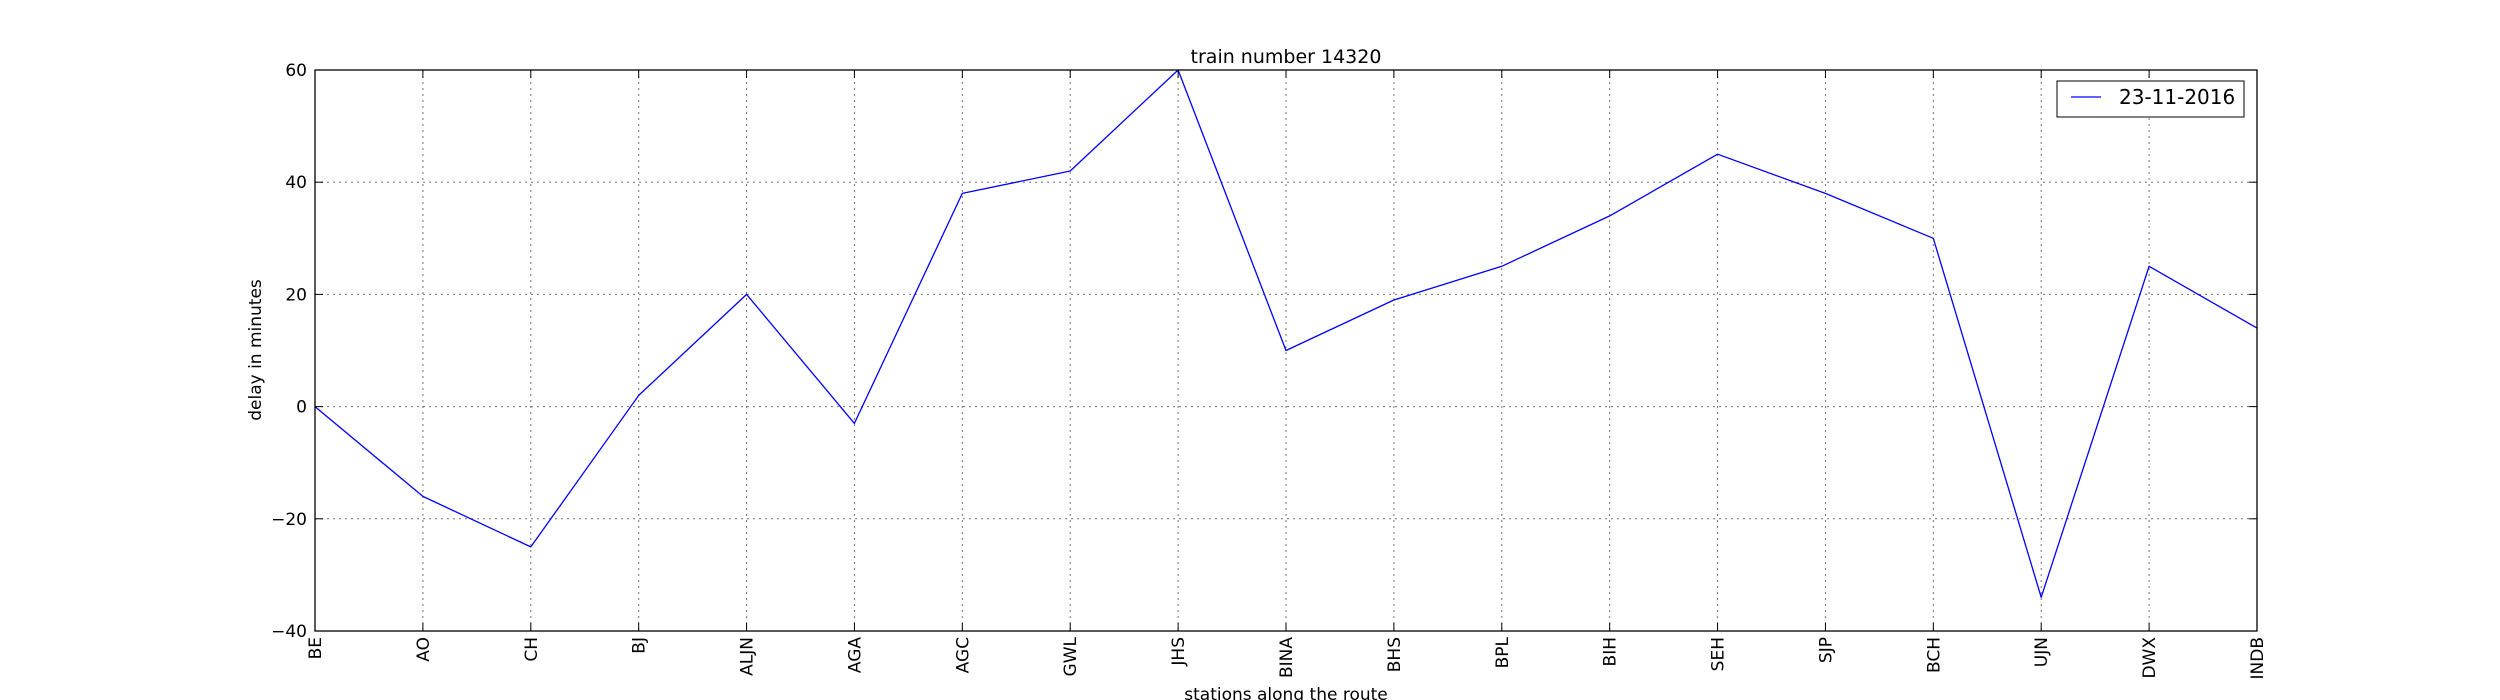  I want to click on y-tick-labels: −40 −20 0 20 40 60, so click(289, 351).